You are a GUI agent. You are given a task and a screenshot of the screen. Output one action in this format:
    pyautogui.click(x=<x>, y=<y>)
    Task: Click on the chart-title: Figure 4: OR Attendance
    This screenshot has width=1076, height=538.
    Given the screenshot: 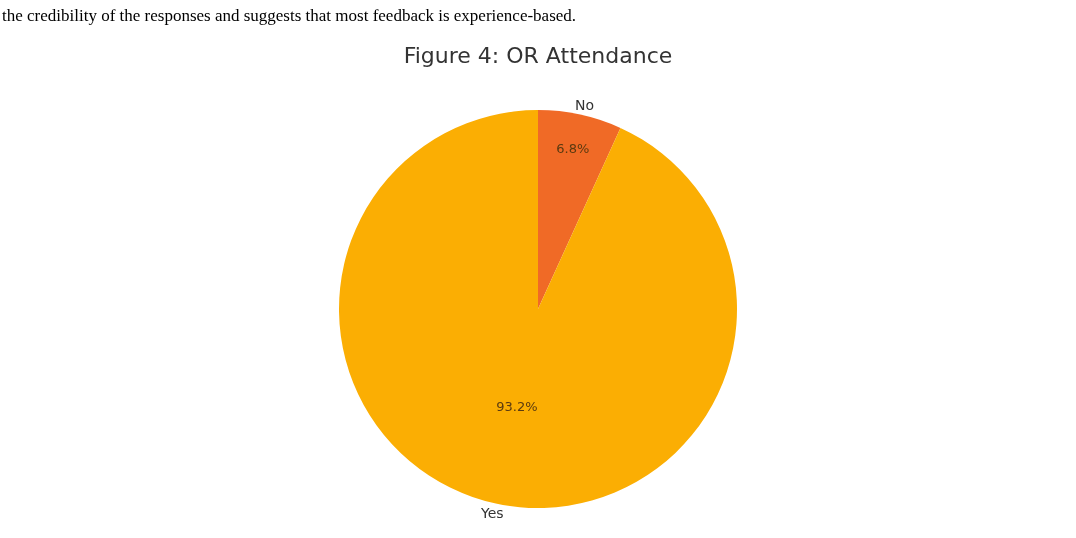 What is the action you would take?
    pyautogui.click(x=538, y=56)
    